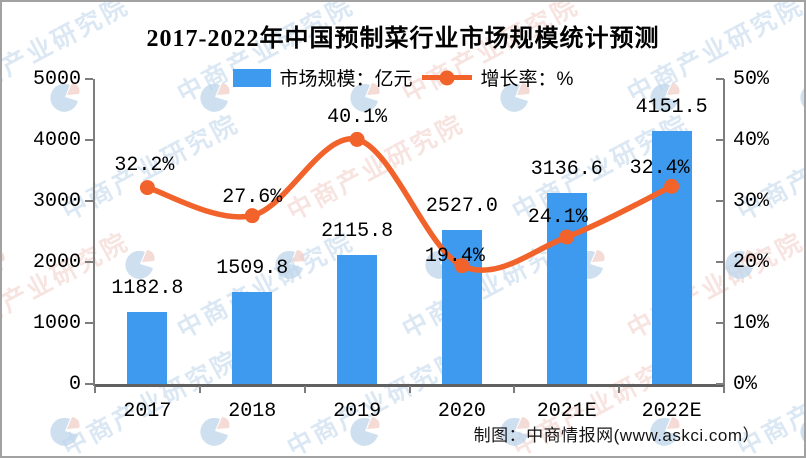  I want to click on bar-value-label: 2115.8, so click(357, 231).